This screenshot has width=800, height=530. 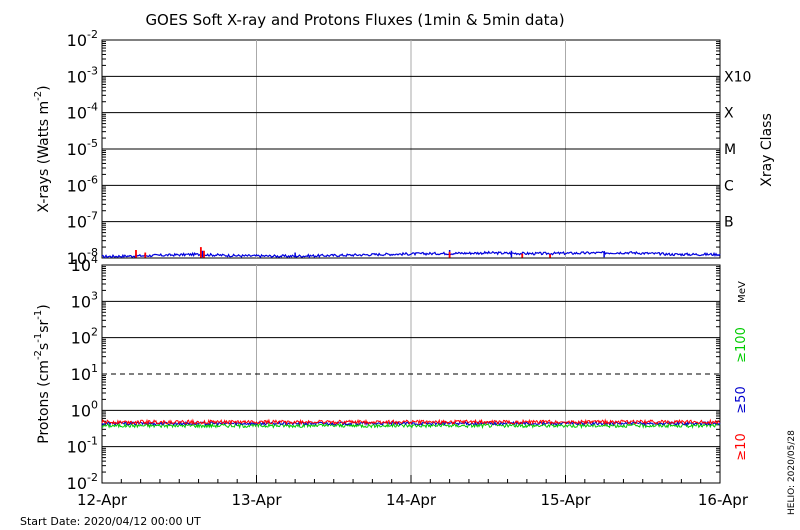 I want to click on protons-axis-label: Protons (cm-2s-1sr-1), so click(x=42, y=373).